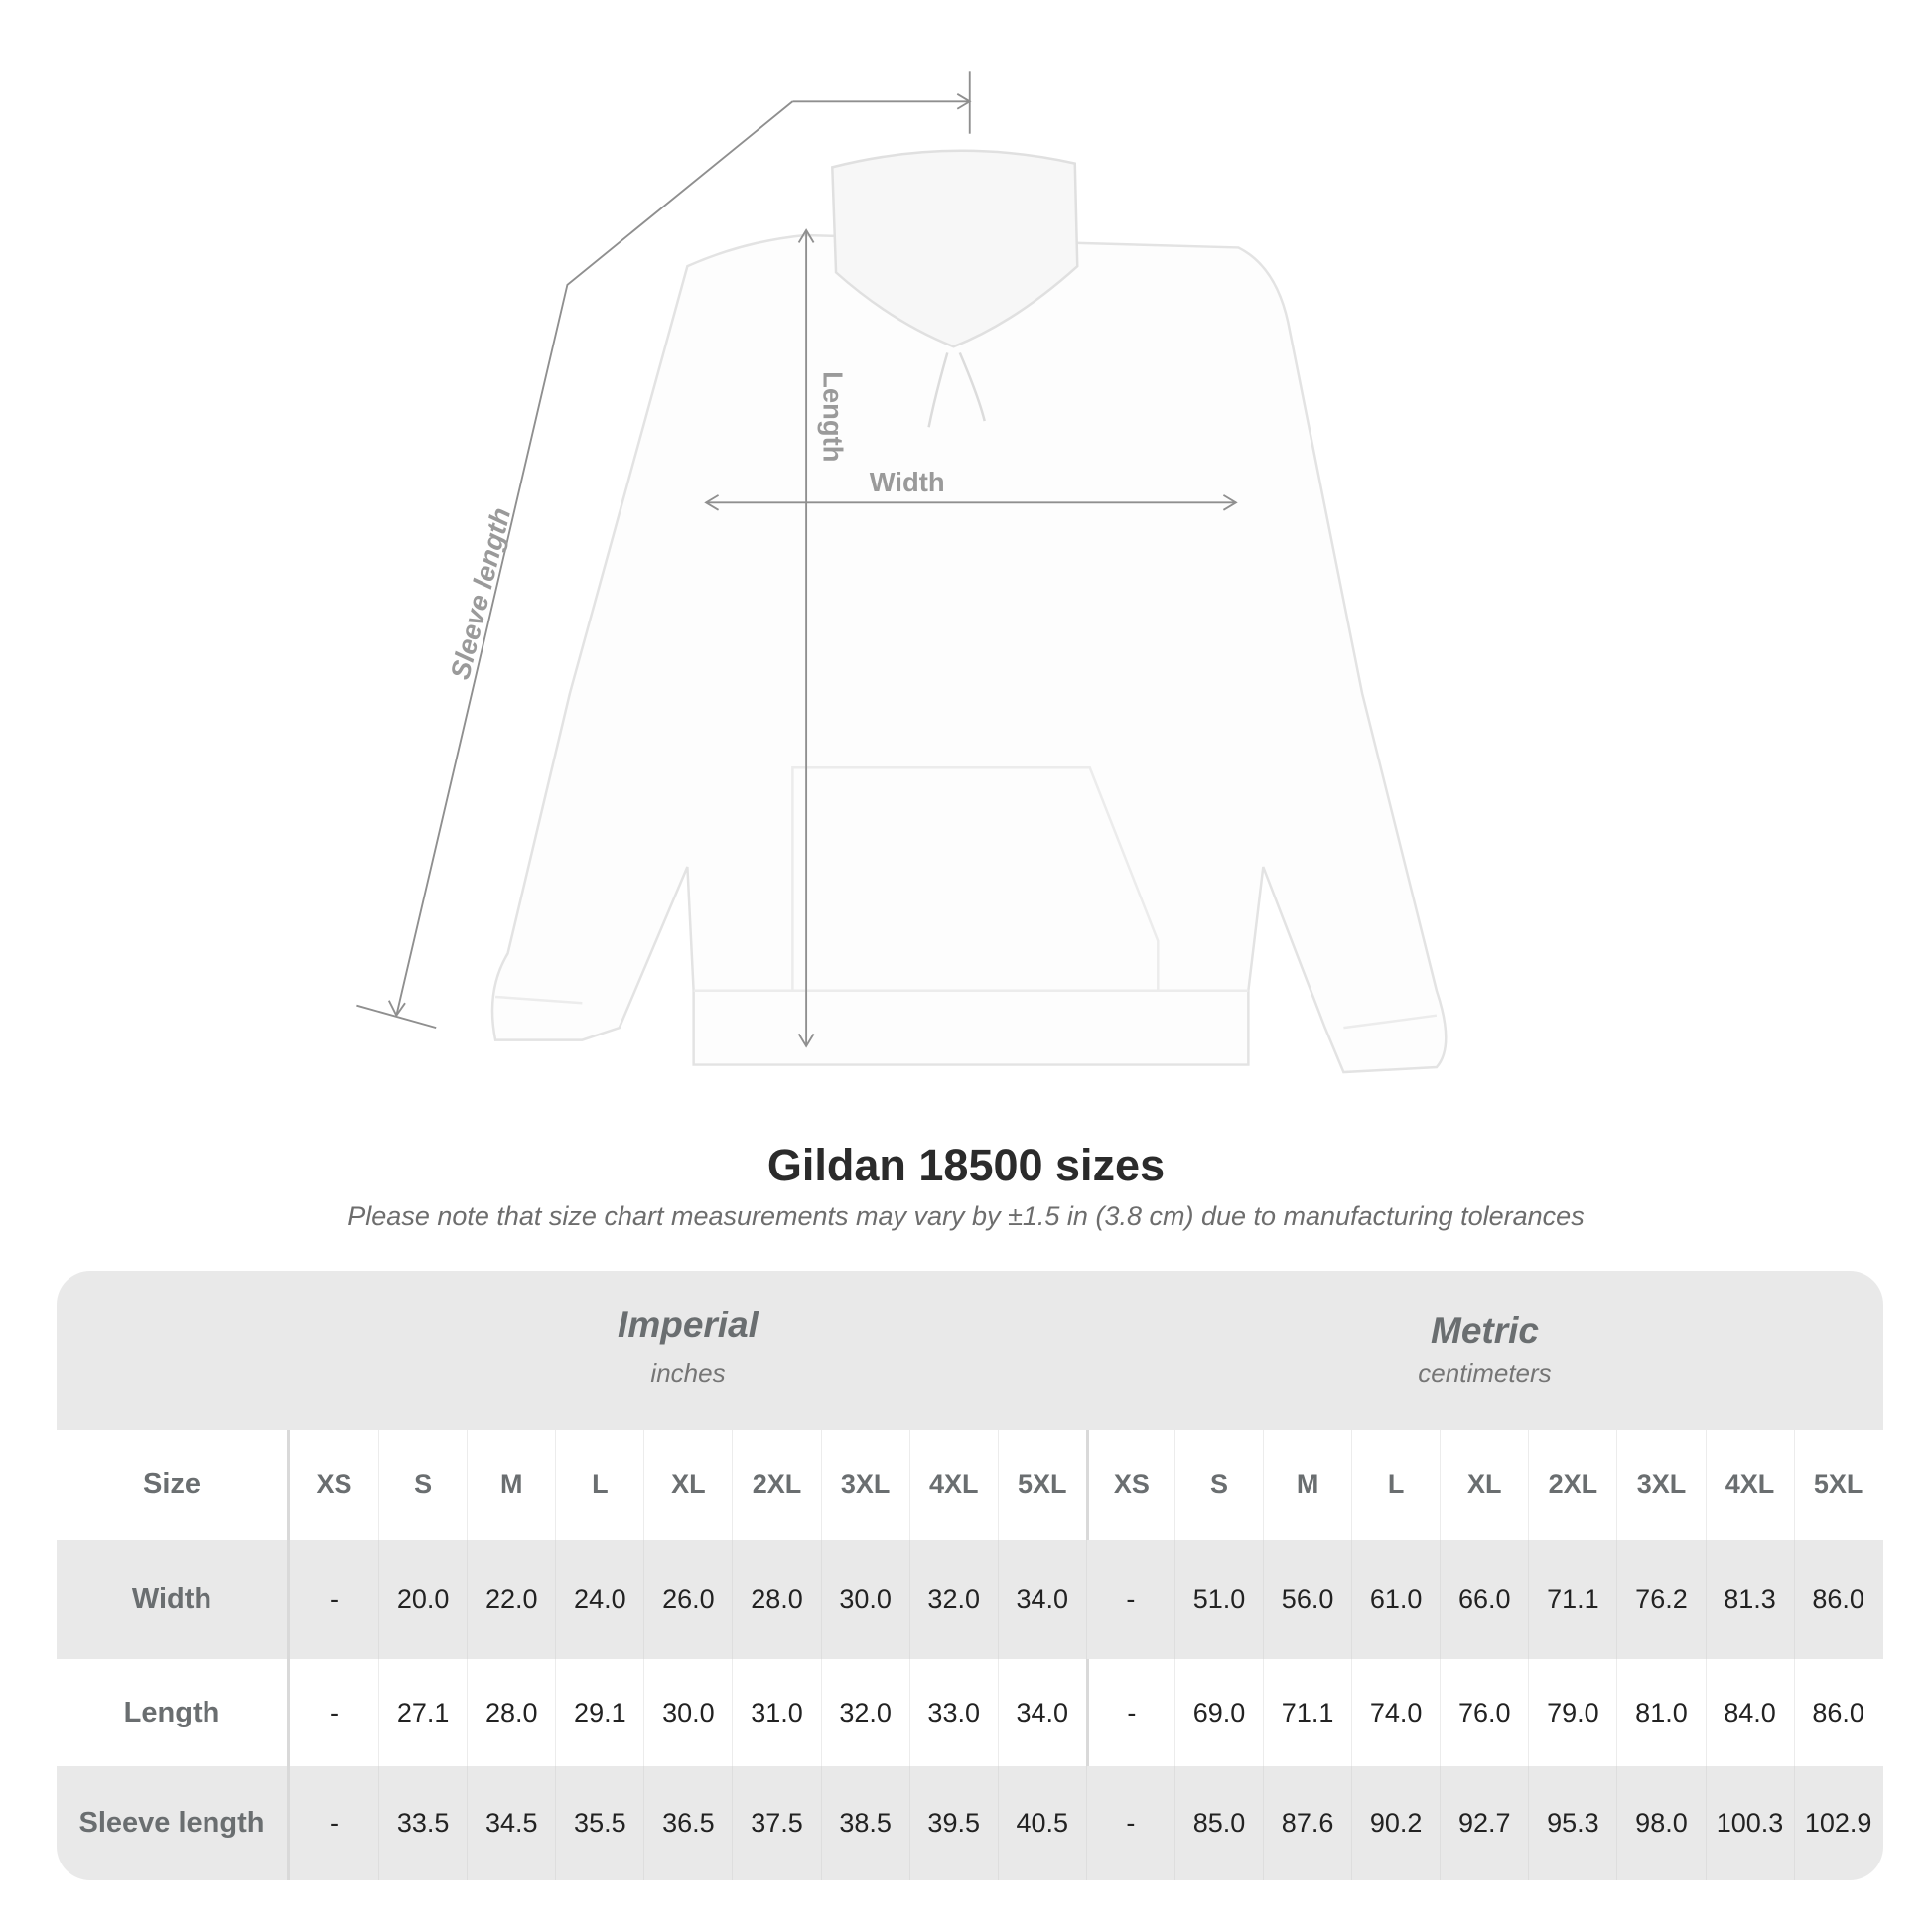 The image size is (1932, 1932). Describe the element at coordinates (173, 1713) in the screenshot. I see `row-label: Length` at that location.